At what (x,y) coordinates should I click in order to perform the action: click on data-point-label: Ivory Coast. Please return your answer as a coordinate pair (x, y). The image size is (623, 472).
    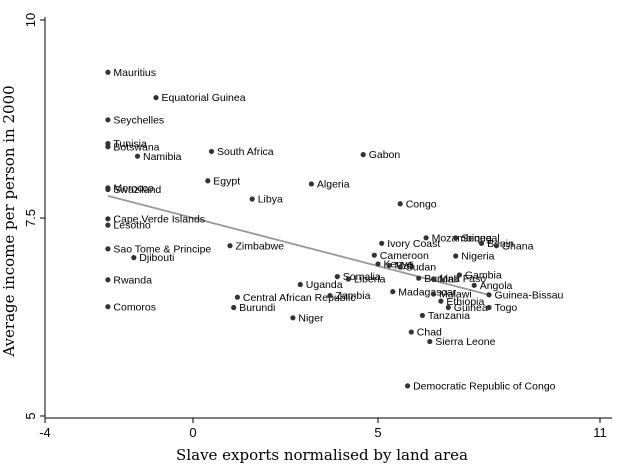
    Looking at the image, I should click on (413, 244).